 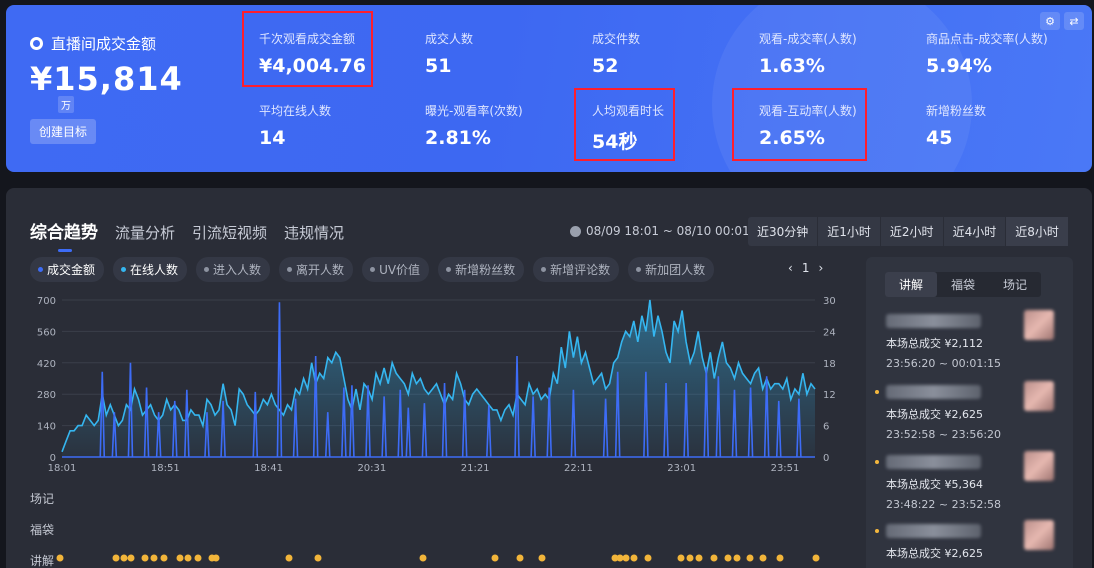 I want to click on bullet-icon, so click(x=877, y=462).